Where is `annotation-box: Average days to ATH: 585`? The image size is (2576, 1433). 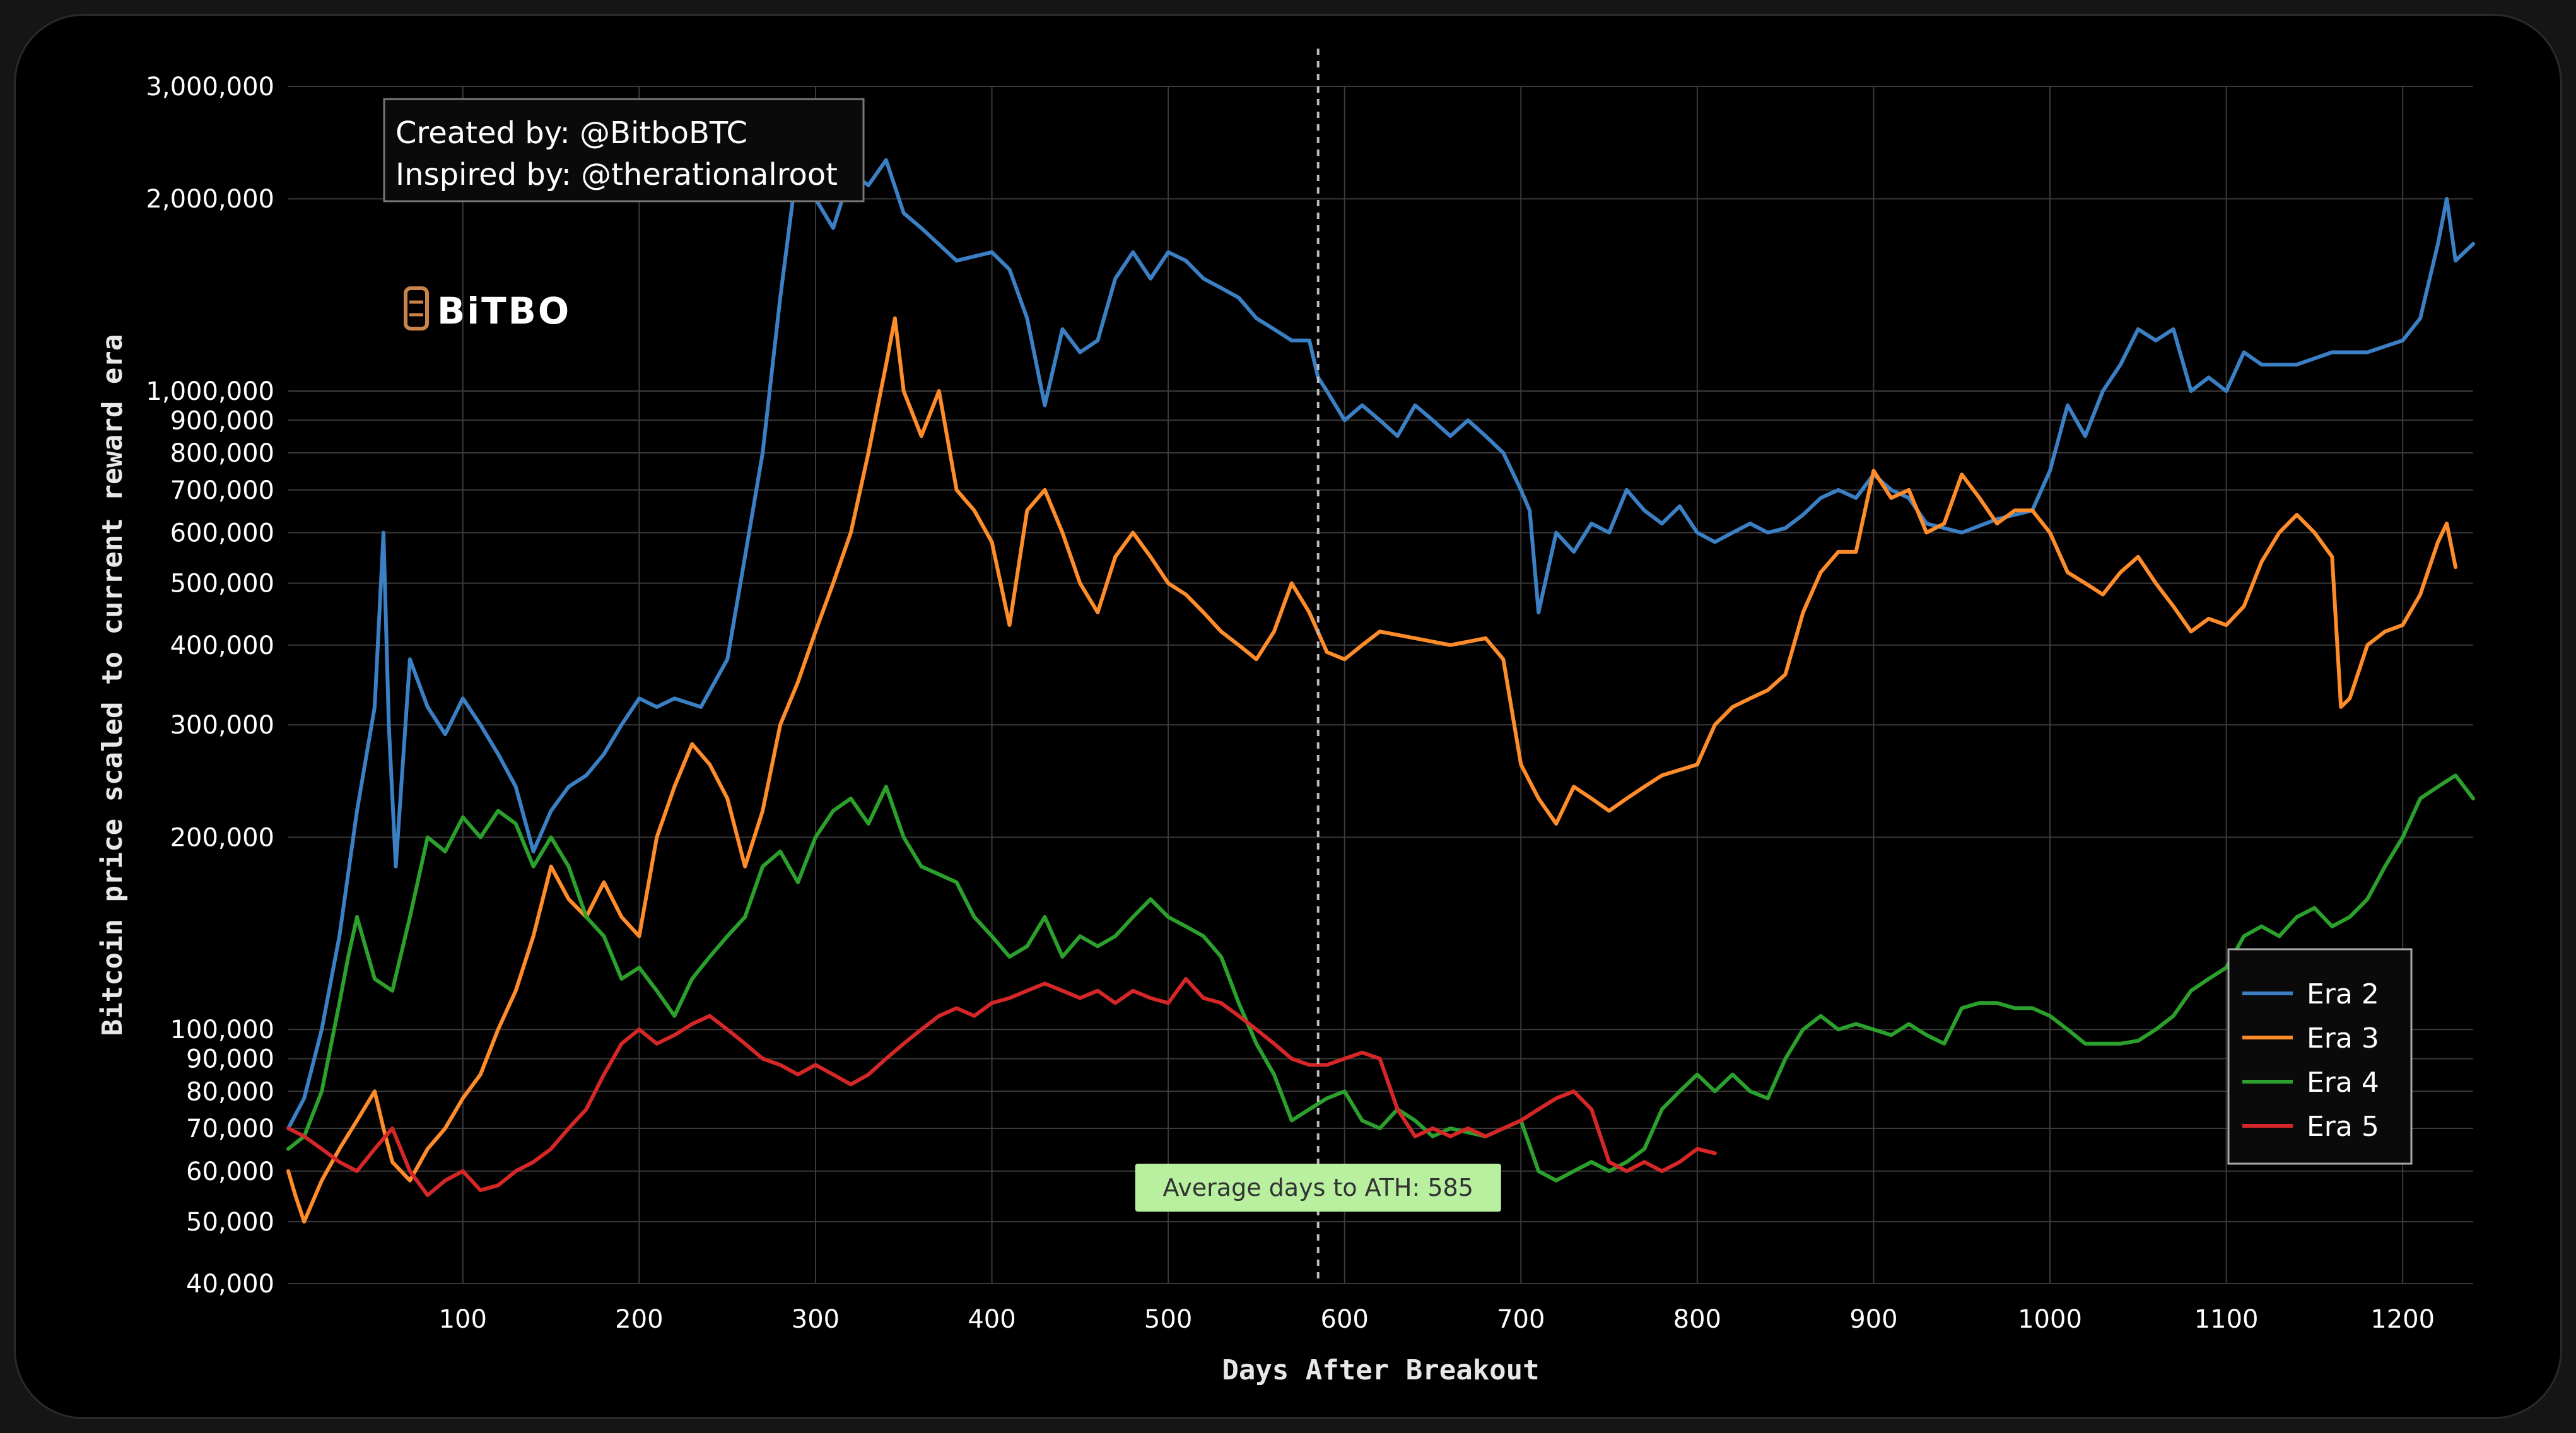 annotation-box: Average days to ATH: 585 is located at coordinates (1318, 1188).